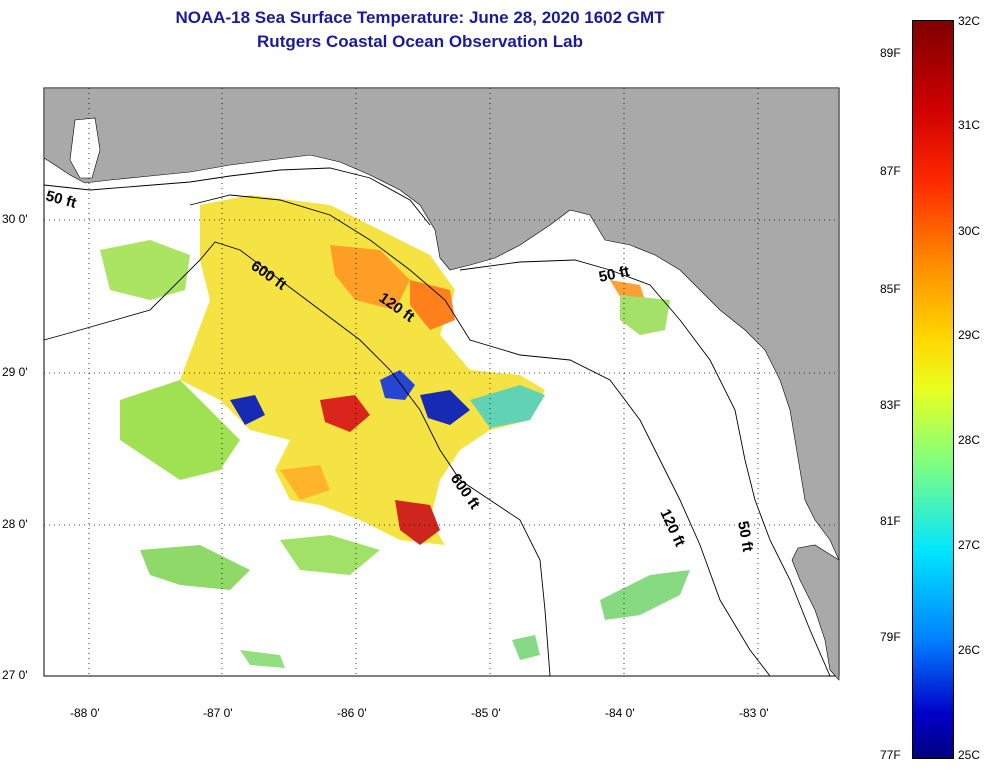 The image size is (992, 770). Describe the element at coordinates (969, 650) in the screenshot. I see `colorbar-c-26: 26C` at that location.